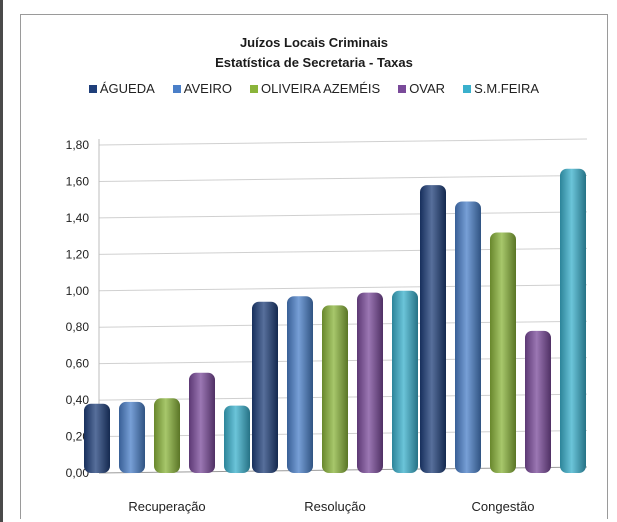 The height and width of the screenshot is (522, 617). I want to click on y-tick-label: 1,00, so click(78, 291).